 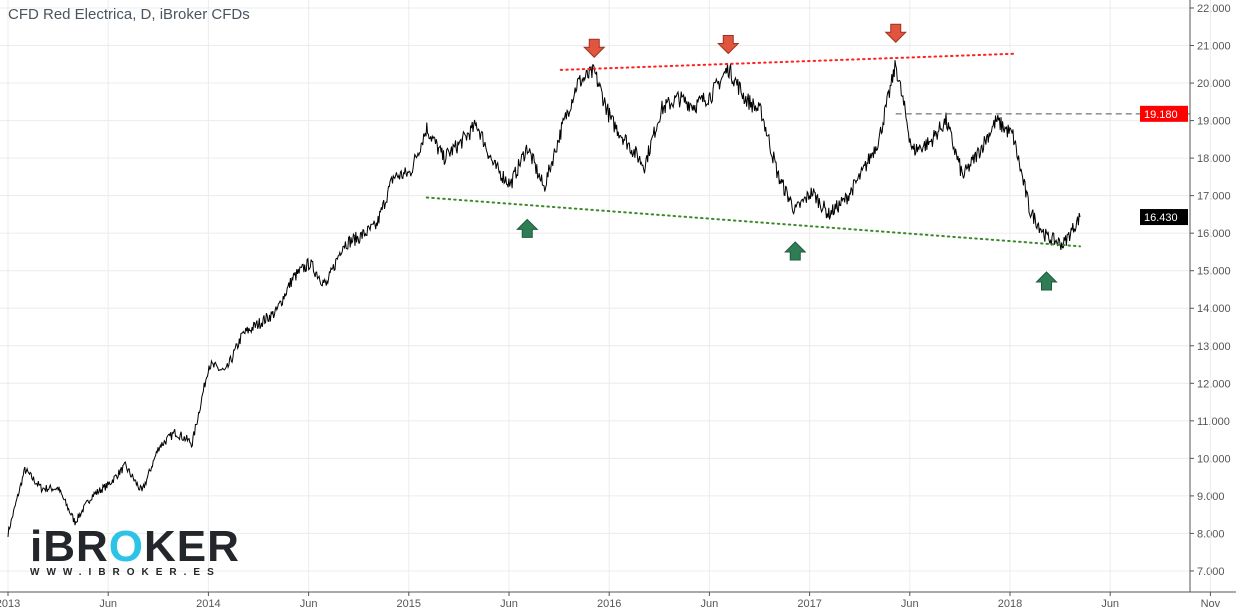 I want to click on x-tick-label: 2013, so click(x=10, y=604).